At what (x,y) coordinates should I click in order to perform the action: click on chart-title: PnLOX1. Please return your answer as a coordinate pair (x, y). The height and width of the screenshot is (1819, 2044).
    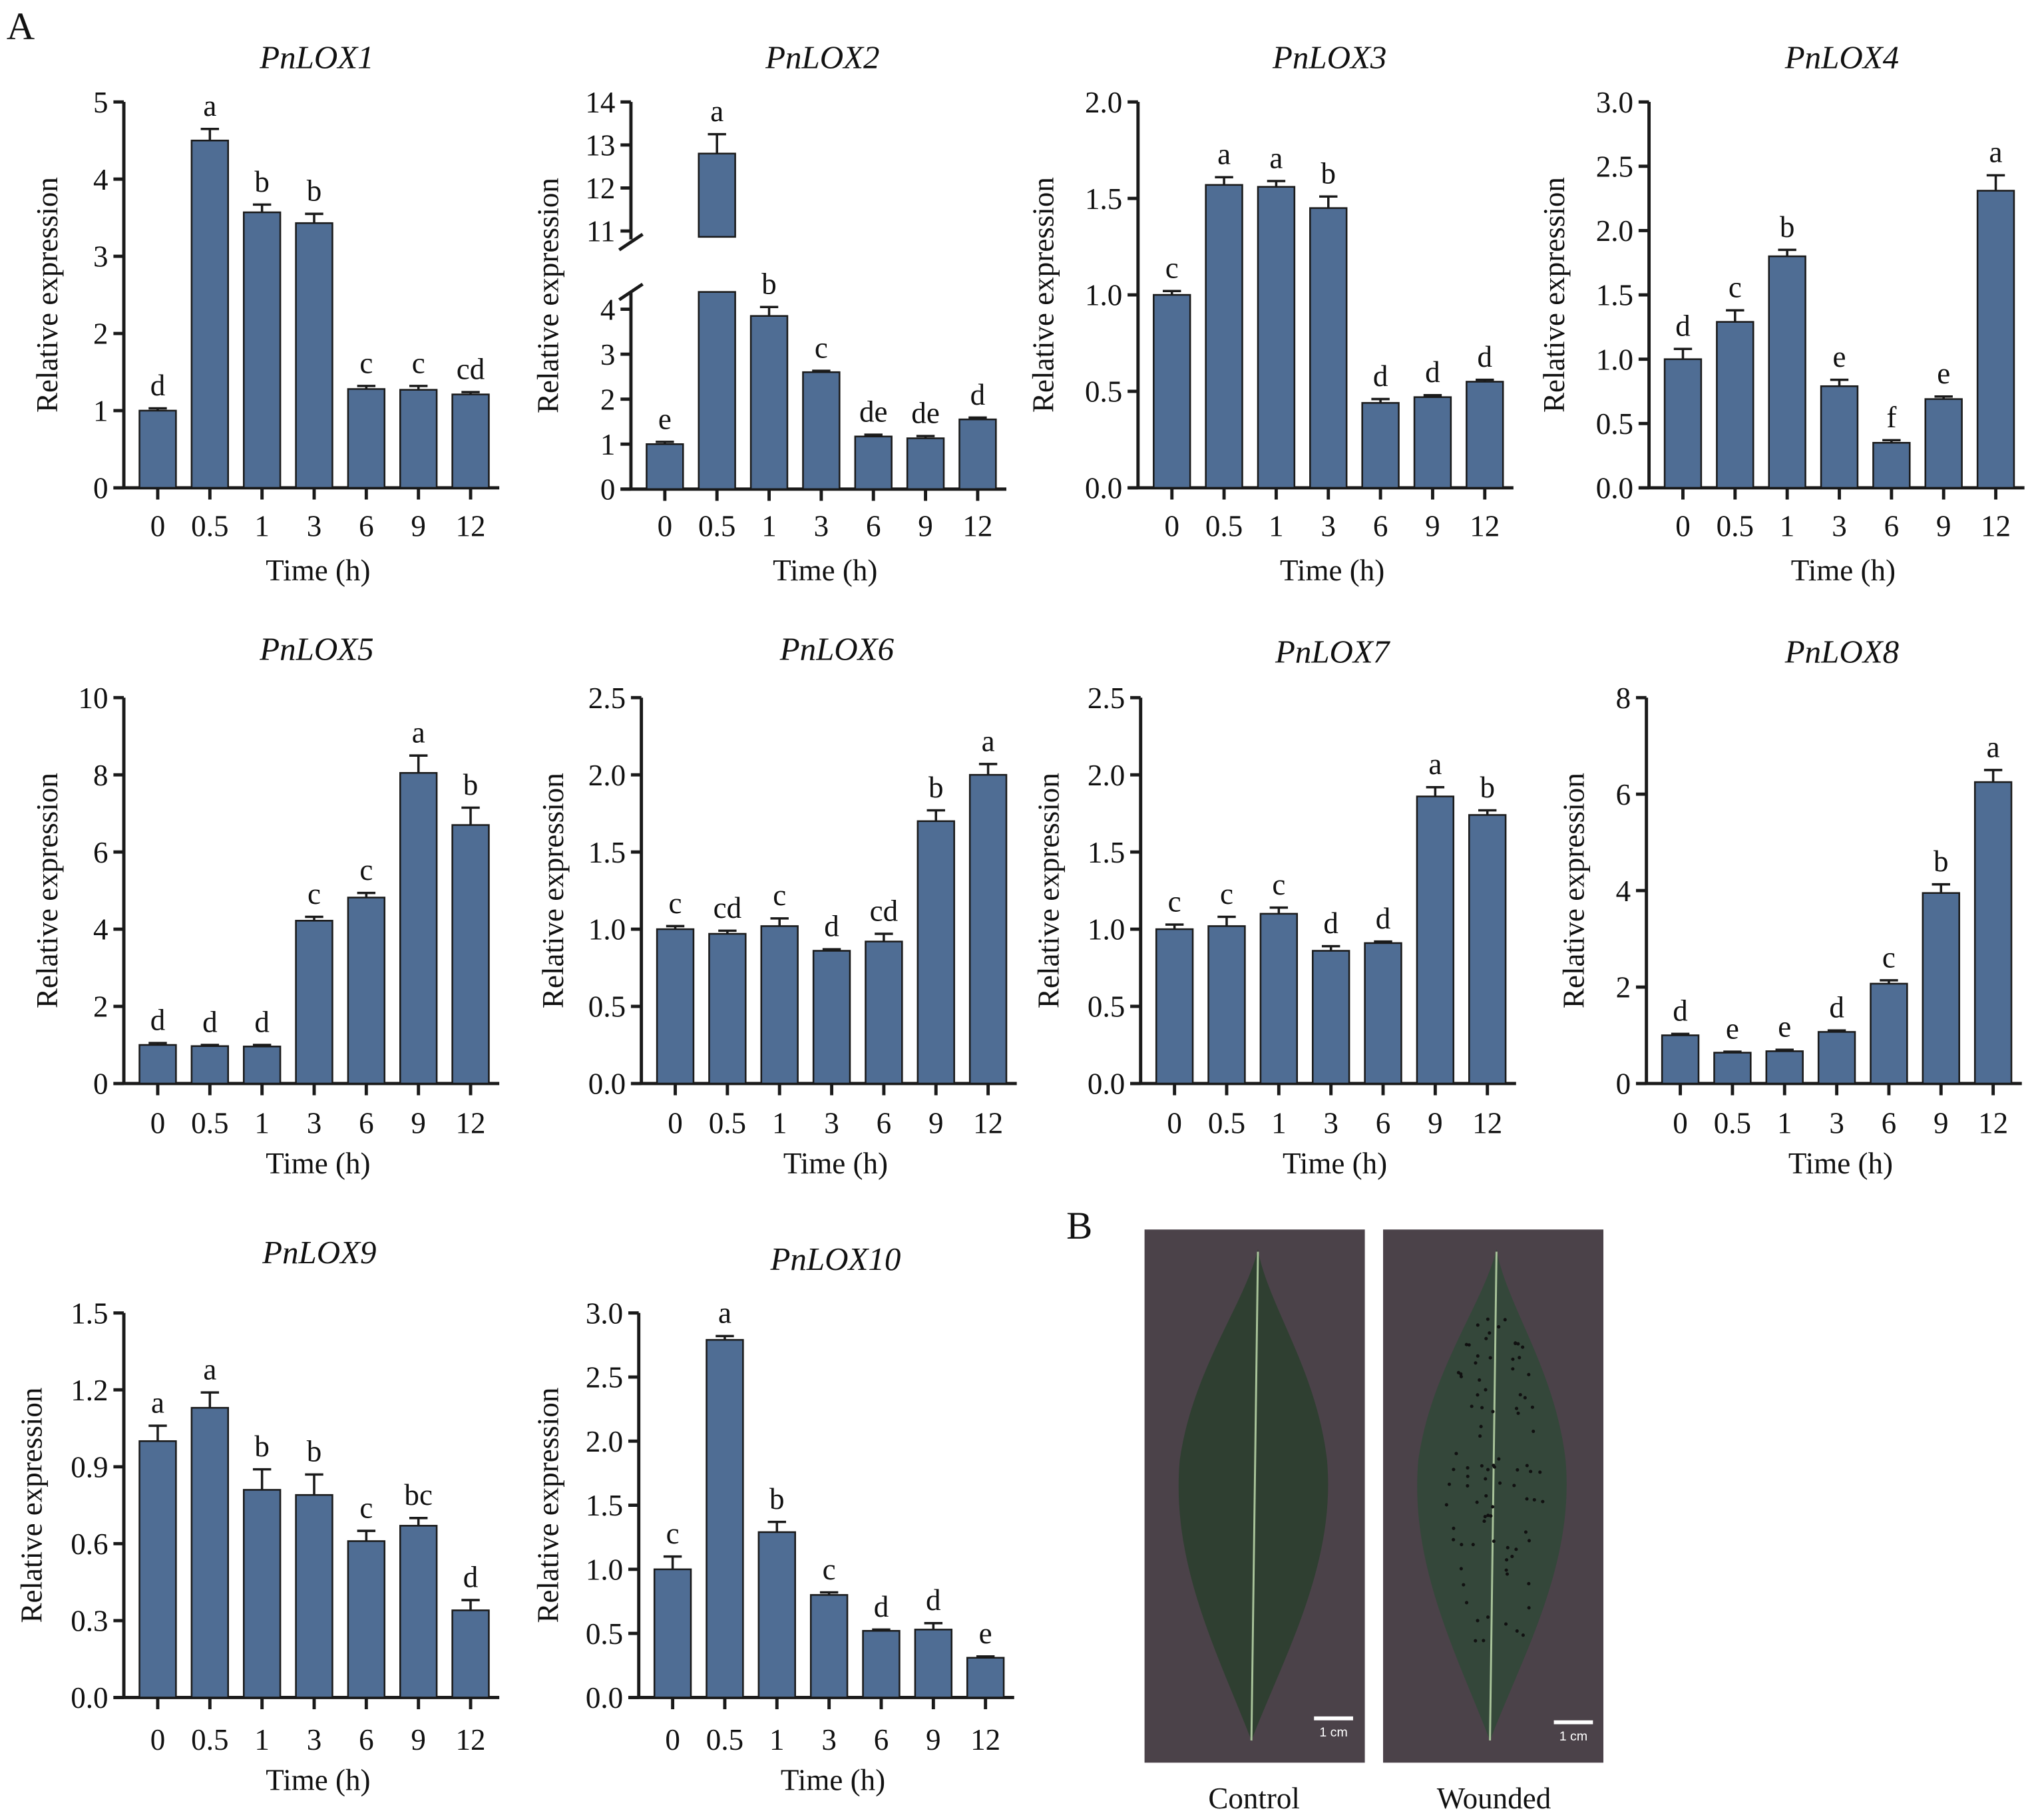
    Looking at the image, I should click on (316, 57).